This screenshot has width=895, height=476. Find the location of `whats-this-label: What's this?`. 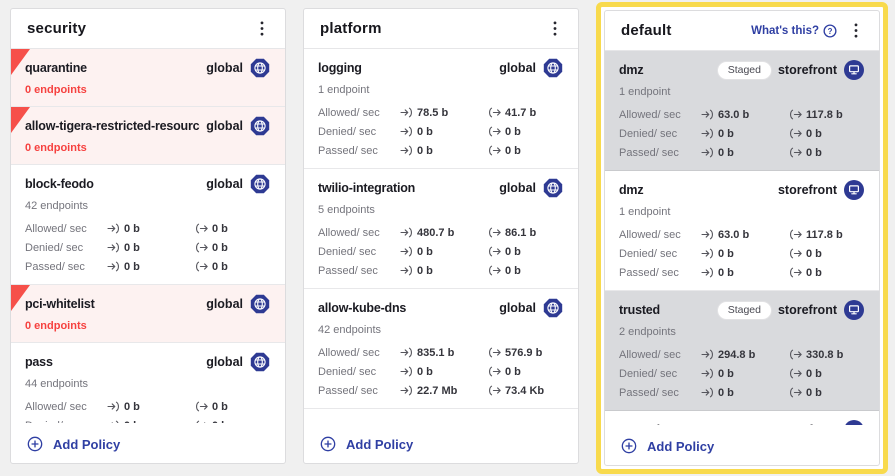

whats-this-label: What's this? is located at coordinates (785, 30).